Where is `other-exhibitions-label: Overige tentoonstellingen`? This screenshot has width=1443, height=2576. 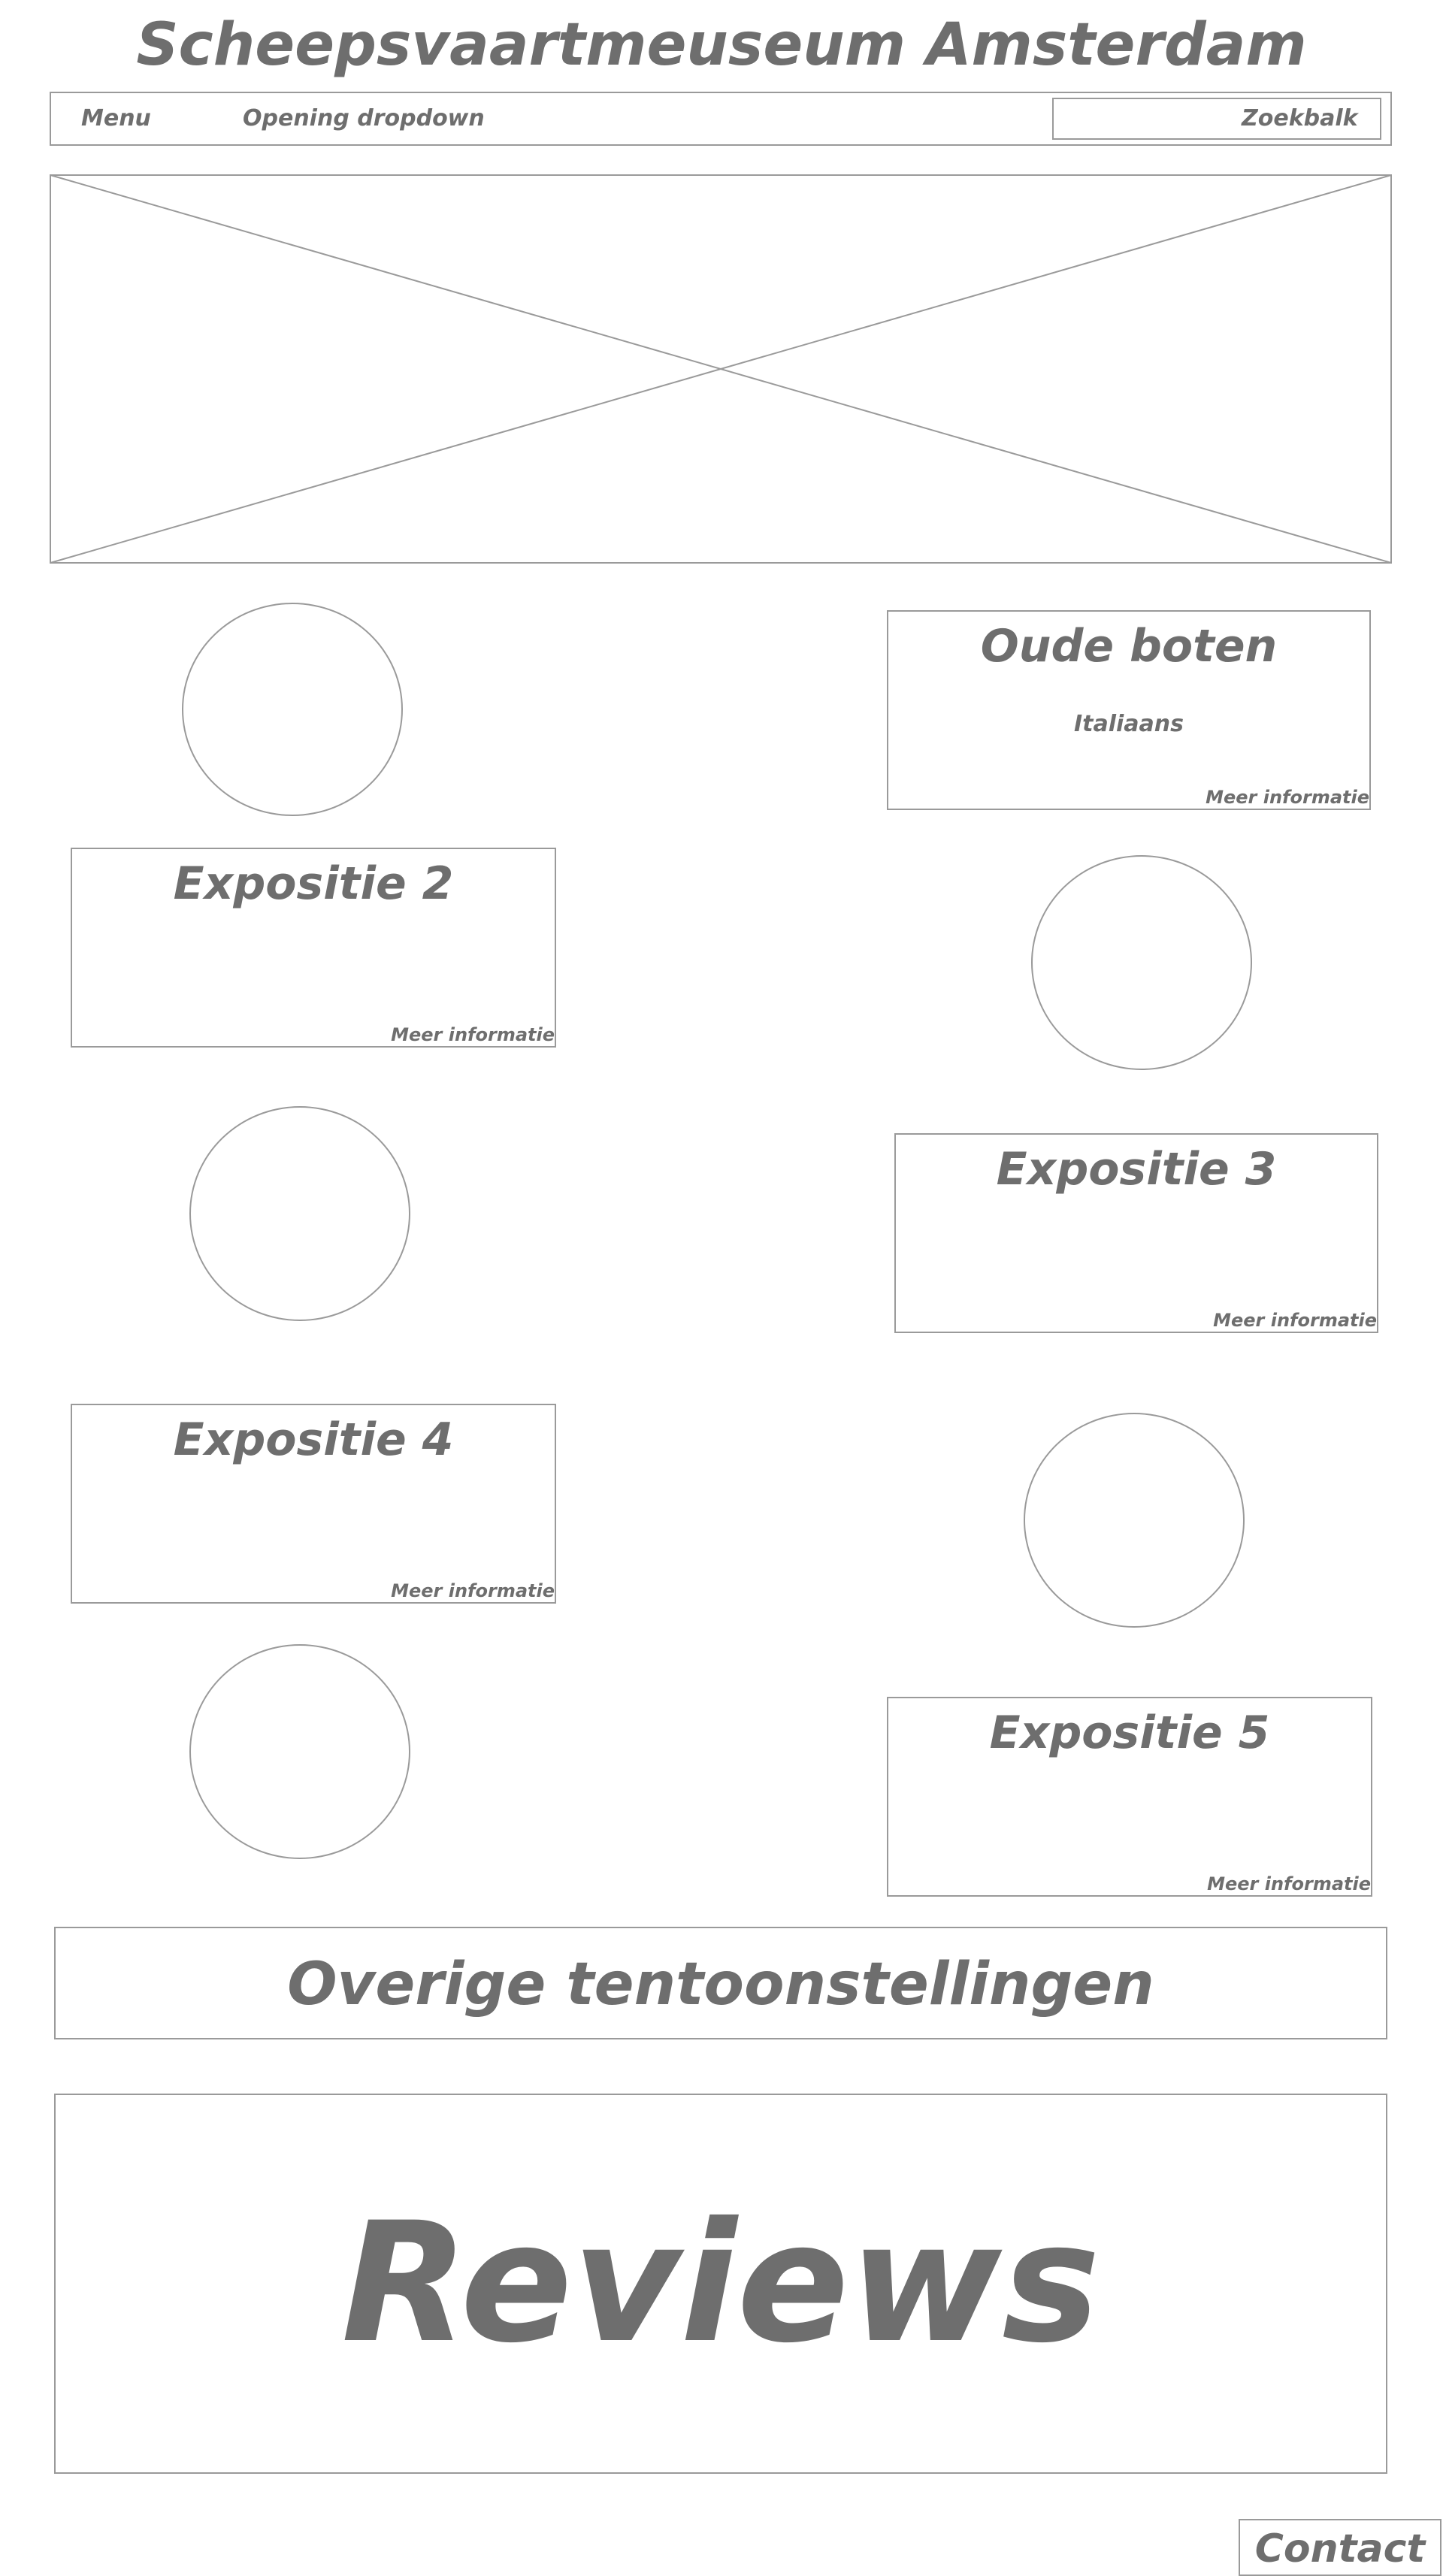
other-exhibitions-label: Overige tentoonstellingen is located at coordinates (720, 1984).